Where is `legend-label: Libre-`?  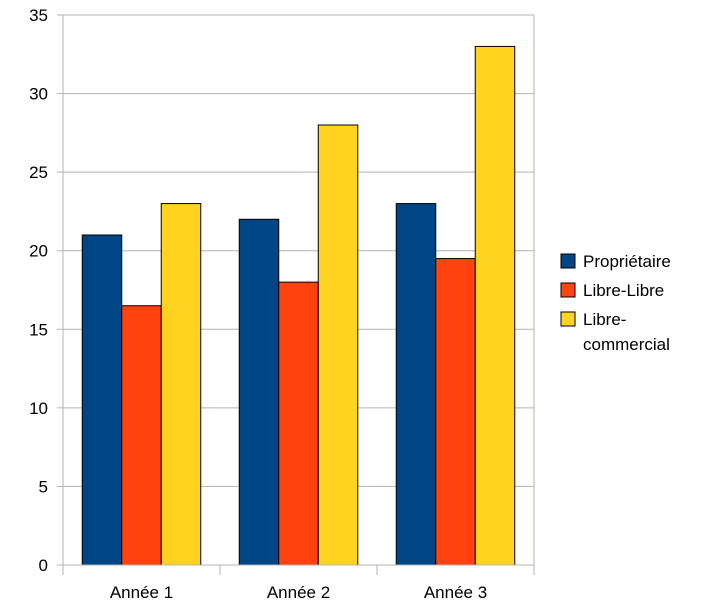 legend-label: Libre- is located at coordinates (604, 319).